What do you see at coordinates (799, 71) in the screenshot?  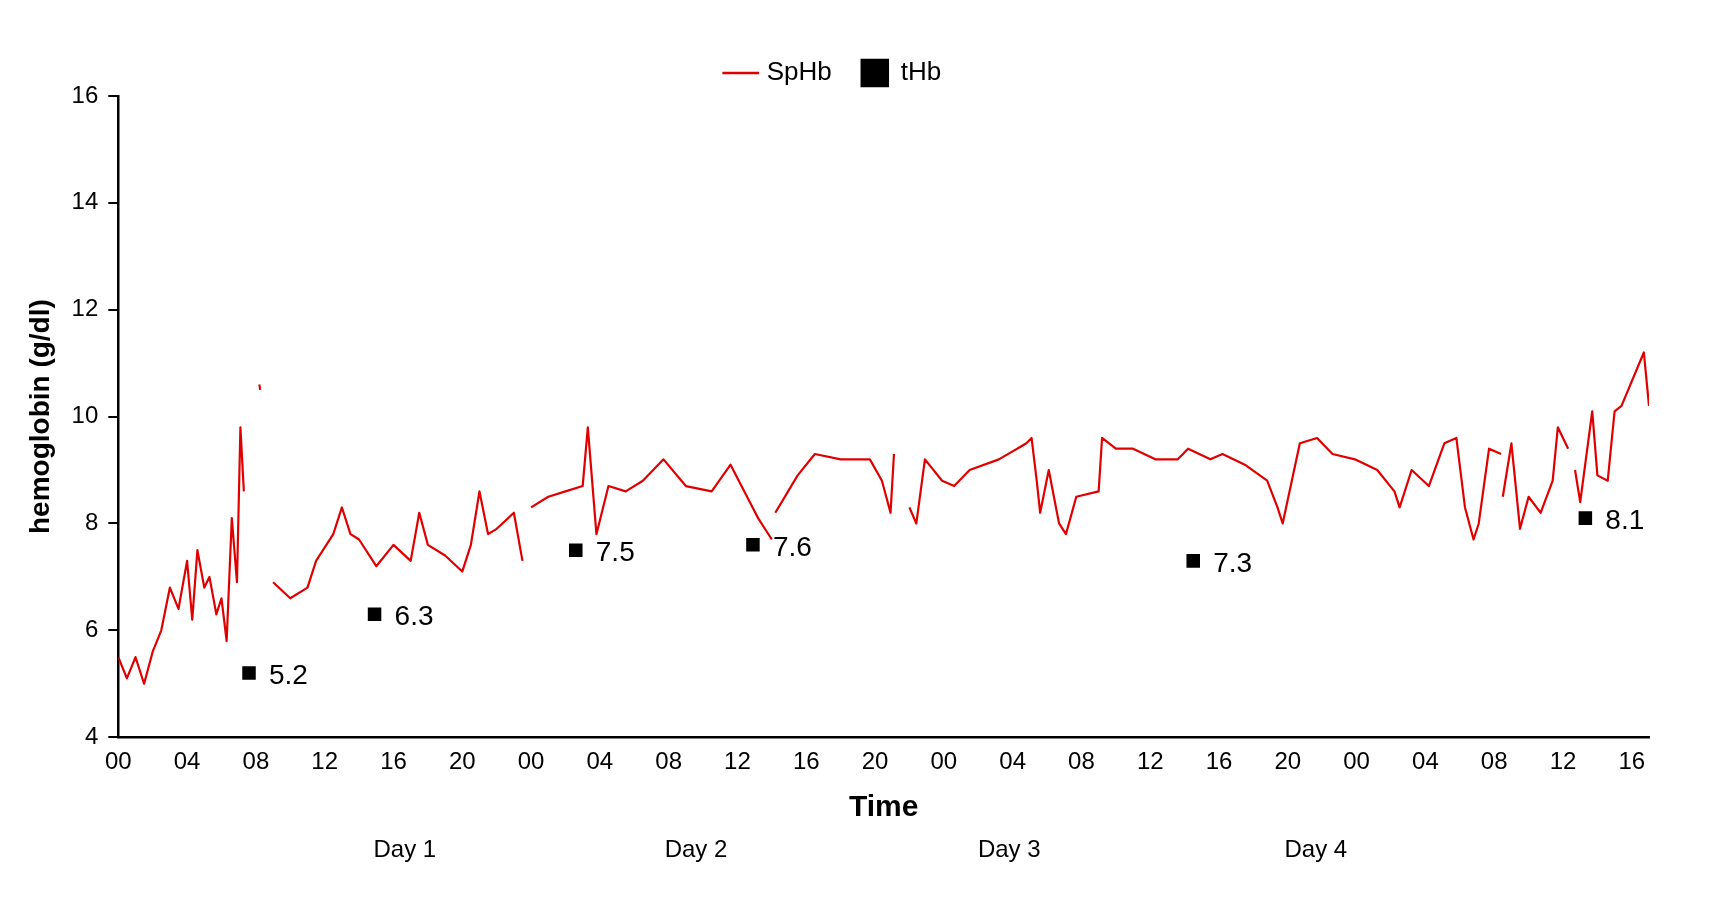 I see `legend-label: SpHb` at bounding box center [799, 71].